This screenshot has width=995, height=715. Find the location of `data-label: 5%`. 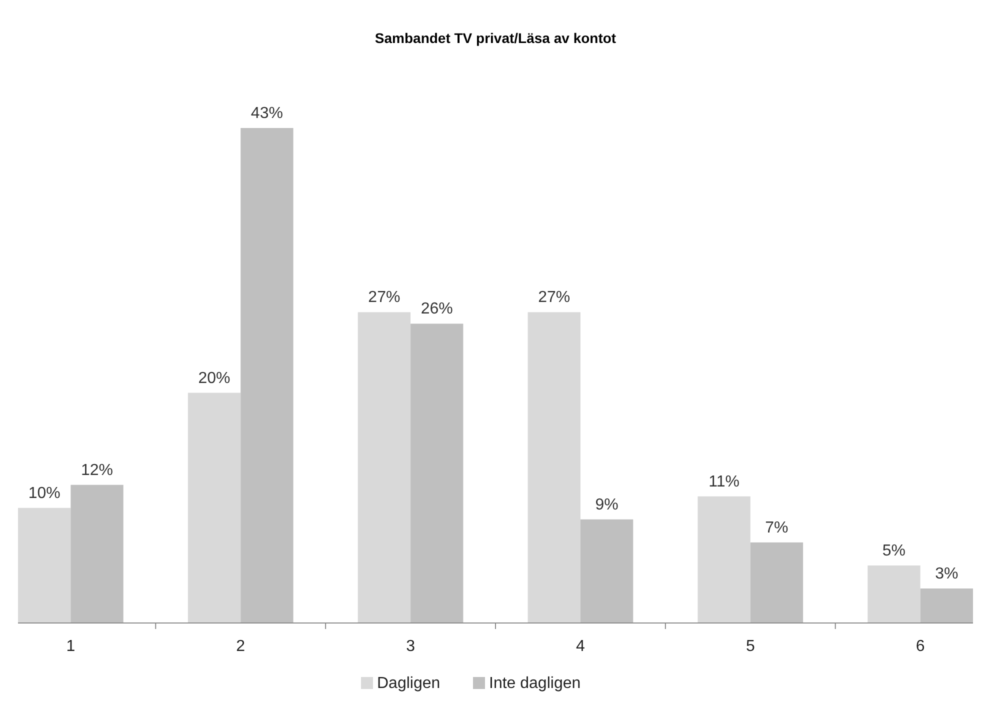

data-label: 5% is located at coordinates (894, 551).